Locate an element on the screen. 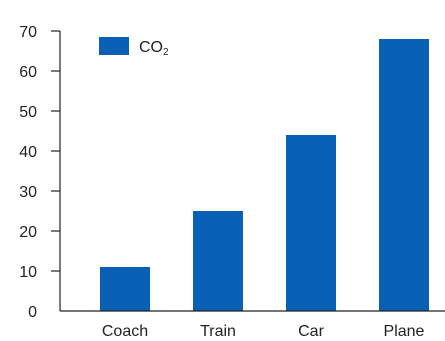  y-tick-label-60: 60 is located at coordinates (28, 72).